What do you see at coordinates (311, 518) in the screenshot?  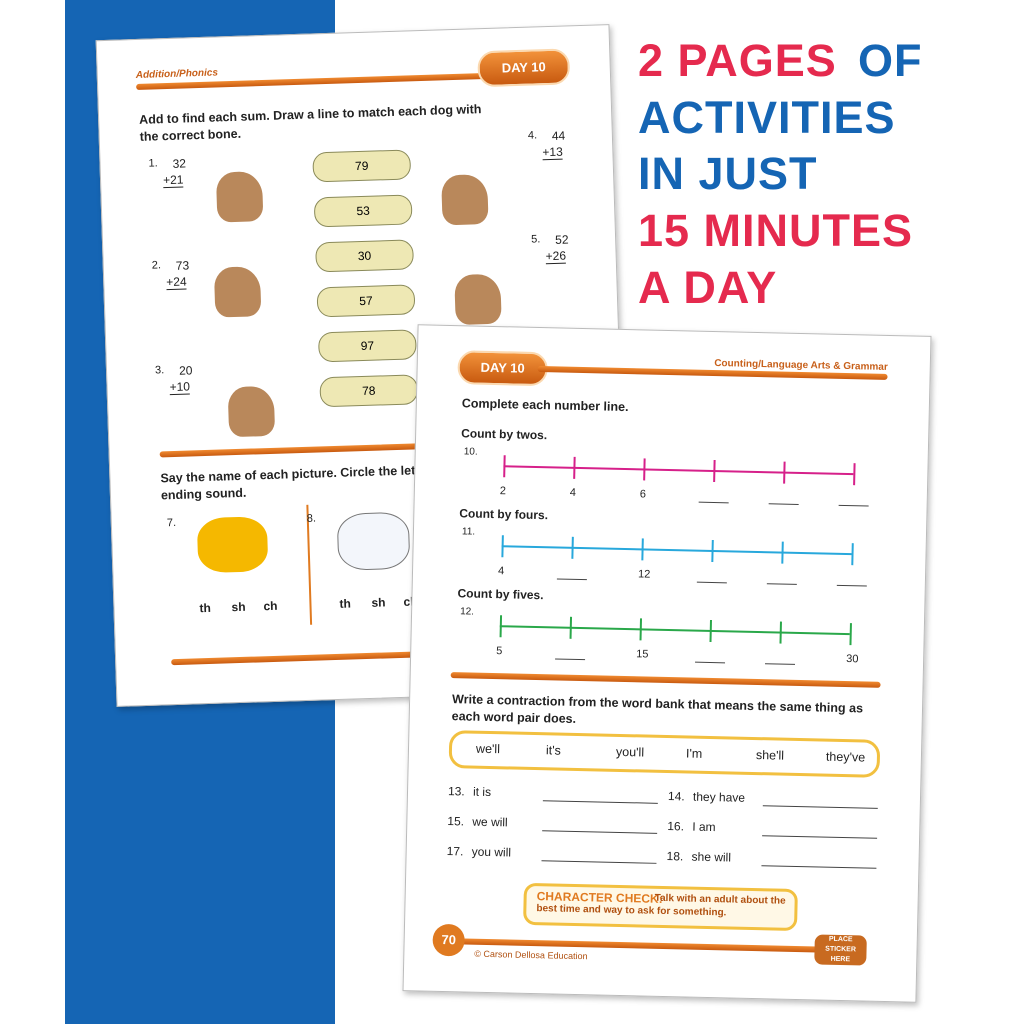 I see `item-number: 8.` at bounding box center [311, 518].